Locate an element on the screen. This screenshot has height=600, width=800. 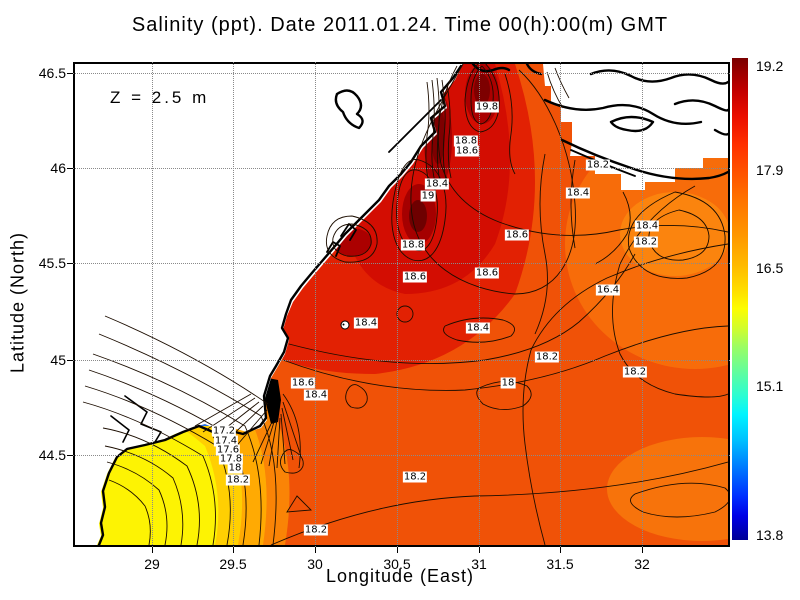
y-axis-title: Latitude (North) is located at coordinates (17, 302).